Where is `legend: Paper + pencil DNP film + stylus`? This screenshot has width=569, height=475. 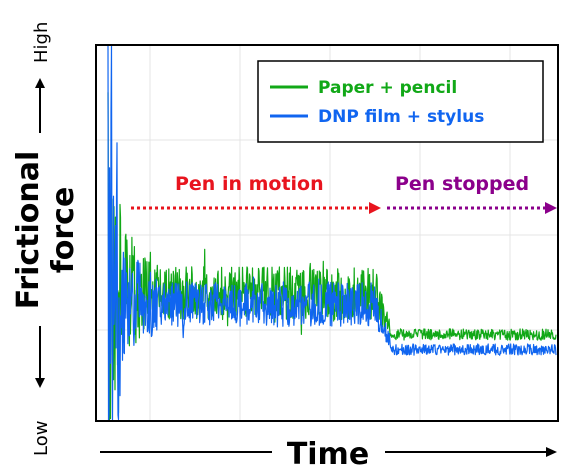
legend: Paper + pencil DNP film + stylus is located at coordinates (400, 101).